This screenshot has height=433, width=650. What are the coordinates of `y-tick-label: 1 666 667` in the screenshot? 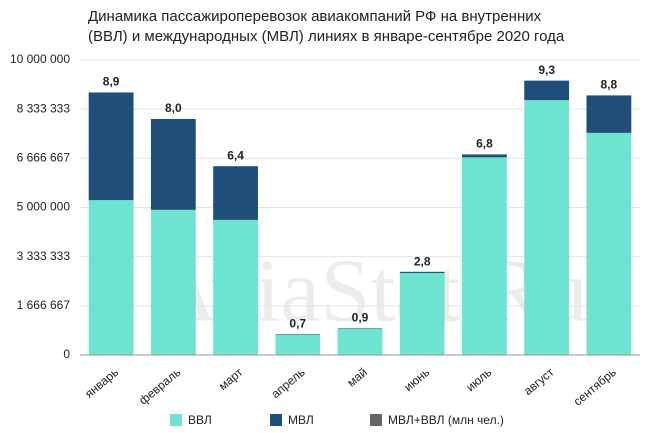 It's located at (44, 305).